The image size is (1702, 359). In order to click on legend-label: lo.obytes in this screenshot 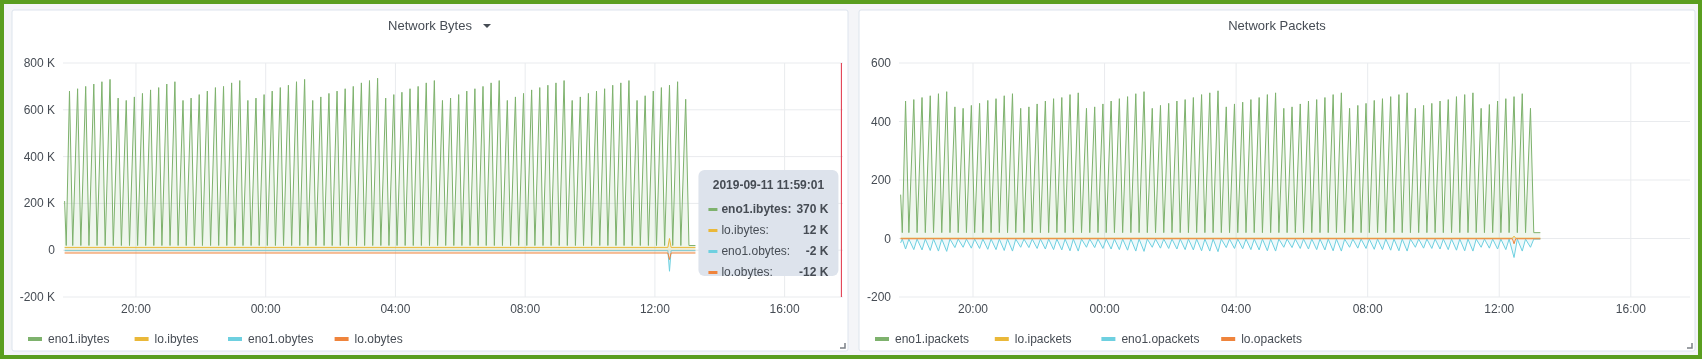, I will do `click(378, 339)`.